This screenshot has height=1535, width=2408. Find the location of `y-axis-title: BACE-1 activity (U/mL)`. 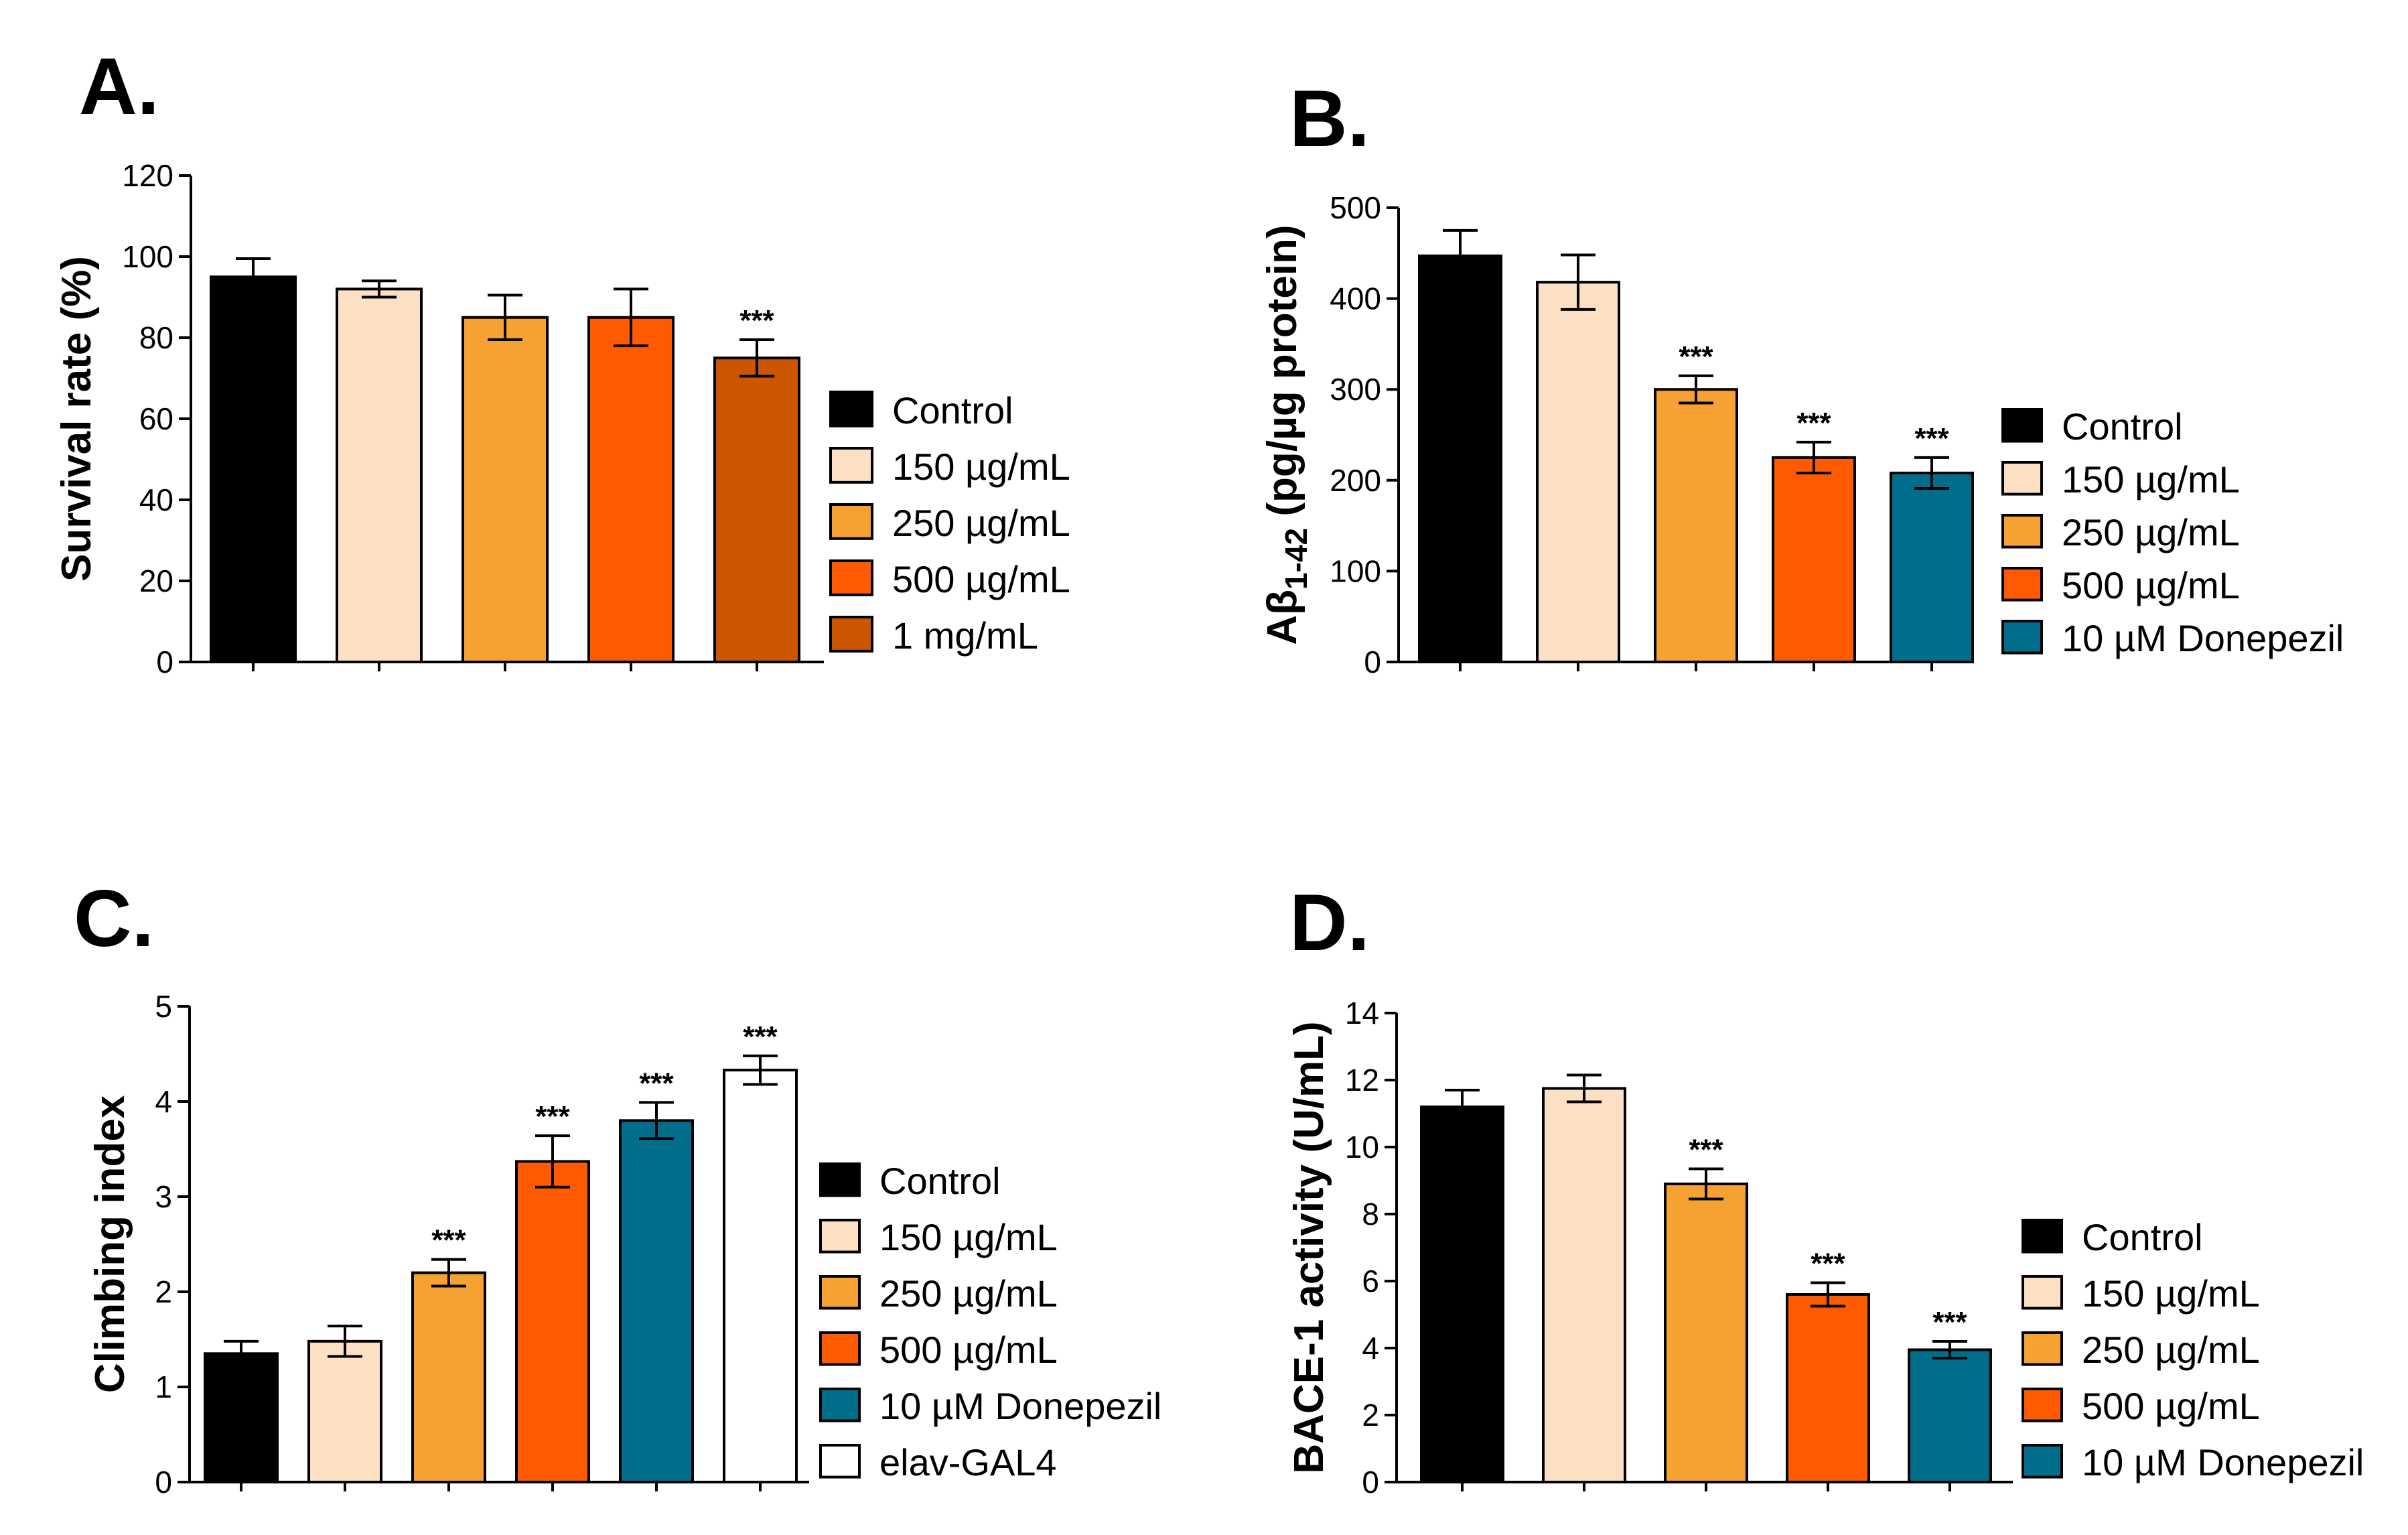

y-axis-title: BACE-1 activity (U/mL) is located at coordinates (1309, 1247).